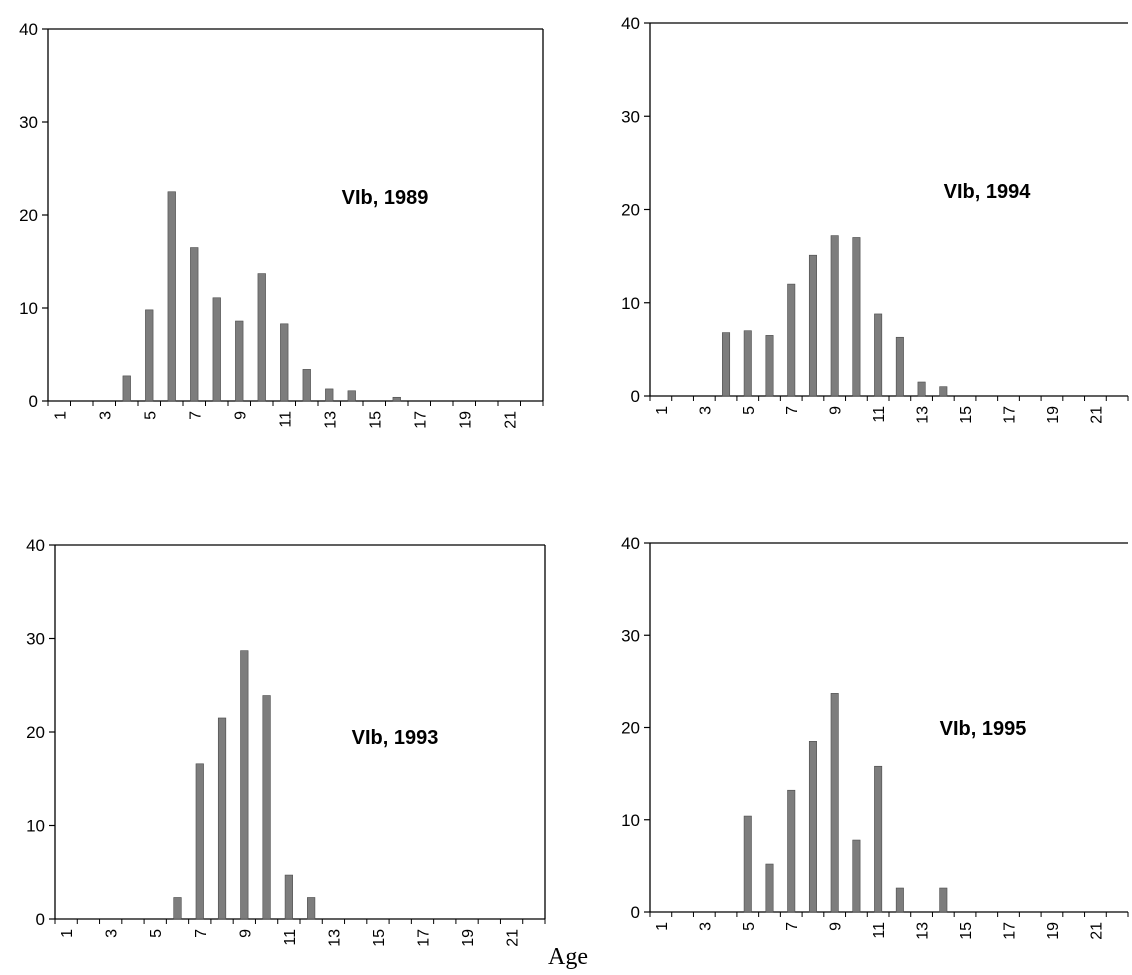  Describe the element at coordinates (749, 926) in the screenshot. I see `chart-4-x-tick-label: 5` at that location.